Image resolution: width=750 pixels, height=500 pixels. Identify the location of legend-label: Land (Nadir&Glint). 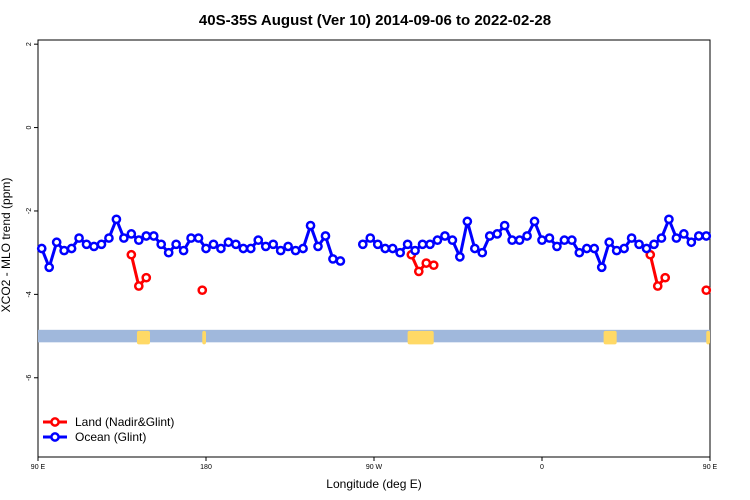
(124, 422).